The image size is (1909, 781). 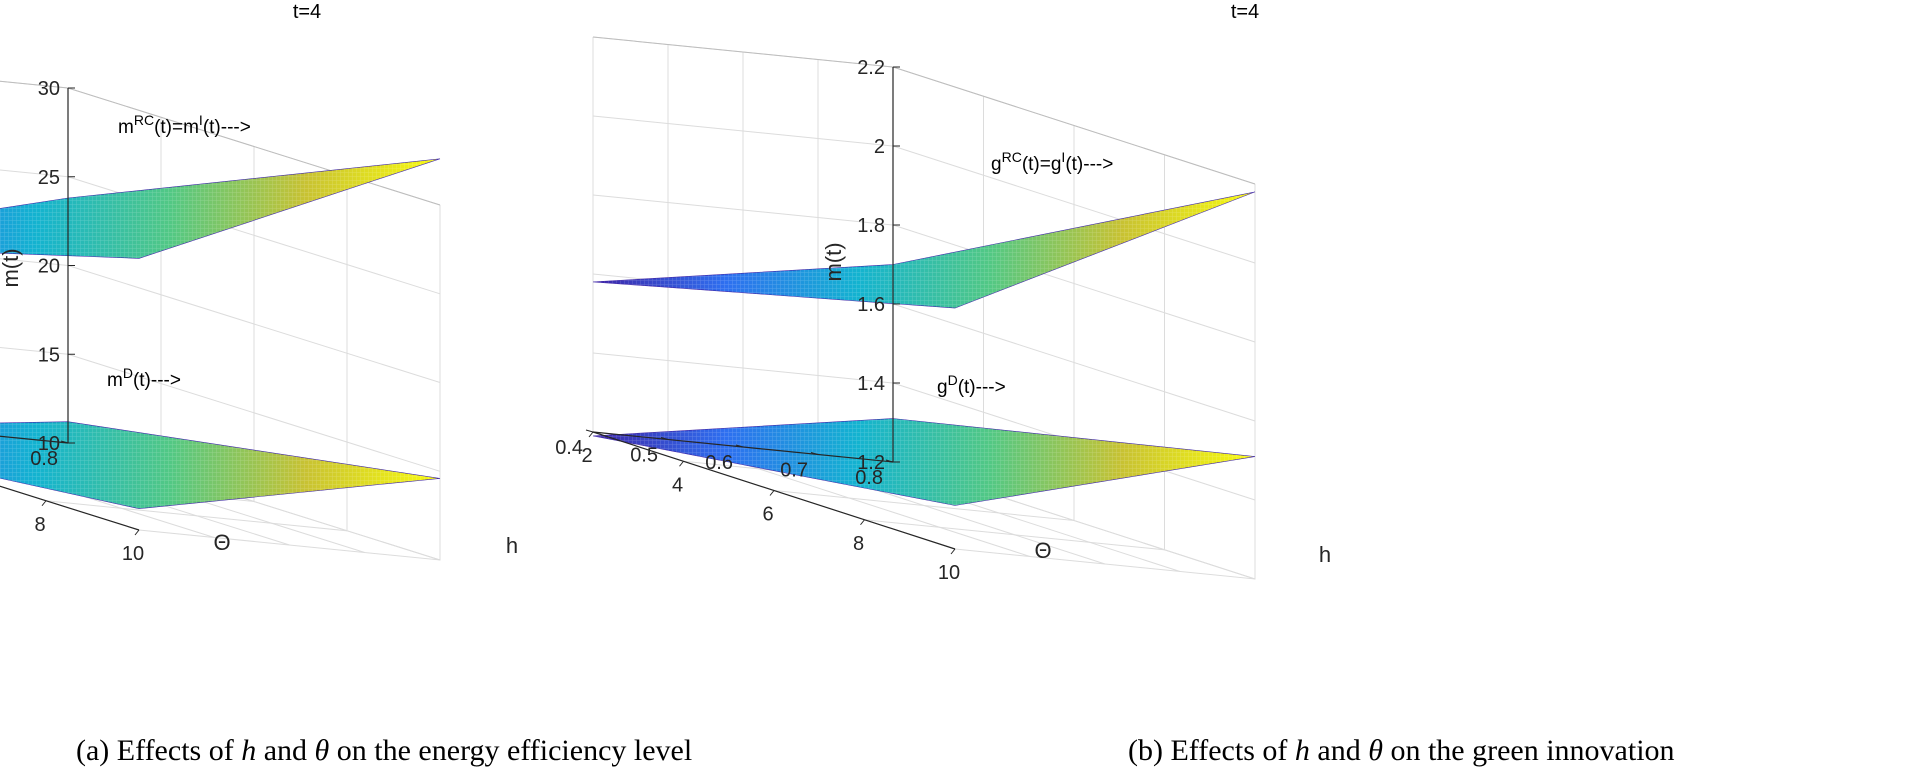 What do you see at coordinates (719, 463) in the screenshot?
I see `y-tick-label: 0.6` at bounding box center [719, 463].